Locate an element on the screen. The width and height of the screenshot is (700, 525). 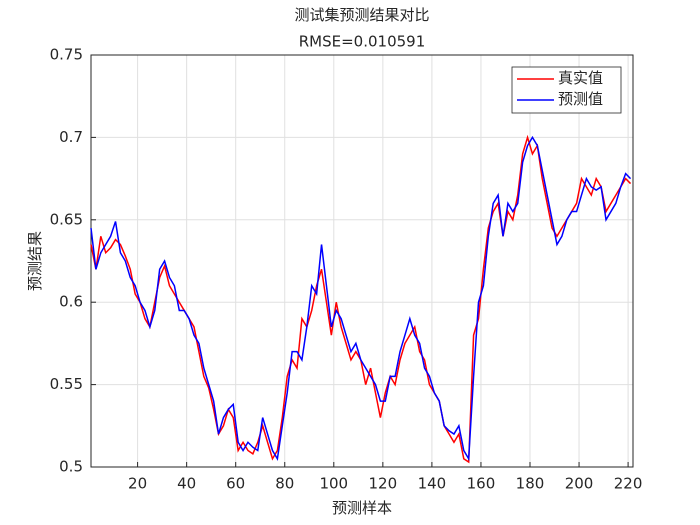
x-tick-label: 220 is located at coordinates (628, 484).